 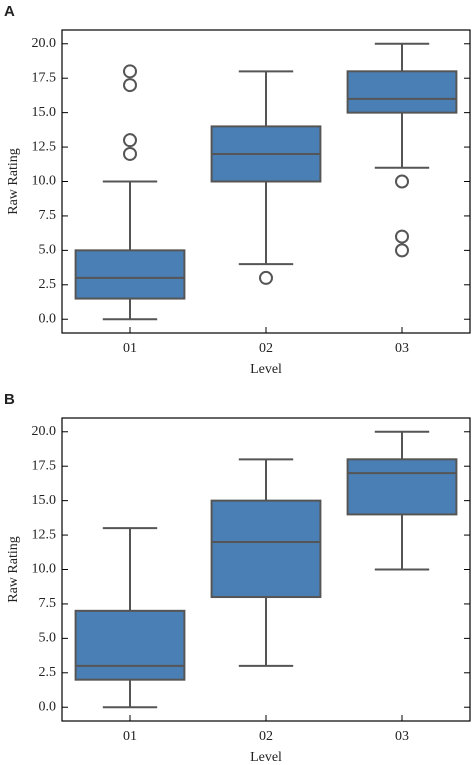 I want to click on panel-label: A, so click(x=9, y=11).